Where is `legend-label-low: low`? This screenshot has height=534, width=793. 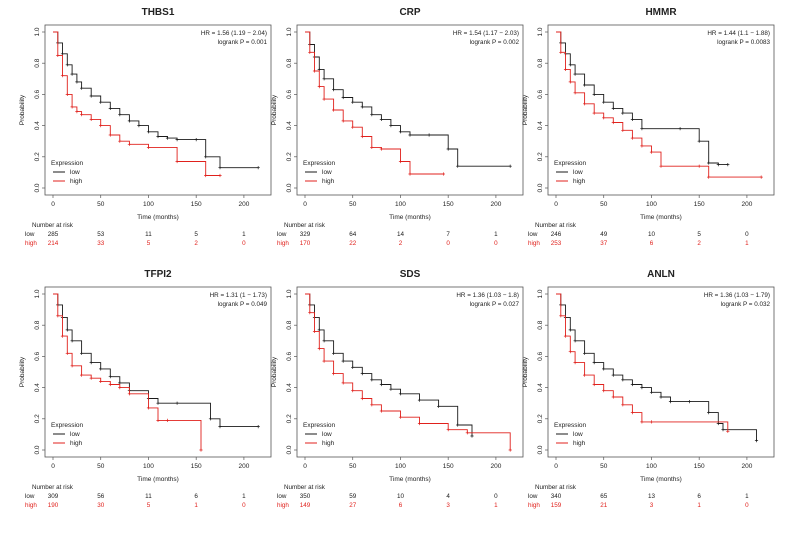
legend-label-low: low is located at coordinates (578, 434).